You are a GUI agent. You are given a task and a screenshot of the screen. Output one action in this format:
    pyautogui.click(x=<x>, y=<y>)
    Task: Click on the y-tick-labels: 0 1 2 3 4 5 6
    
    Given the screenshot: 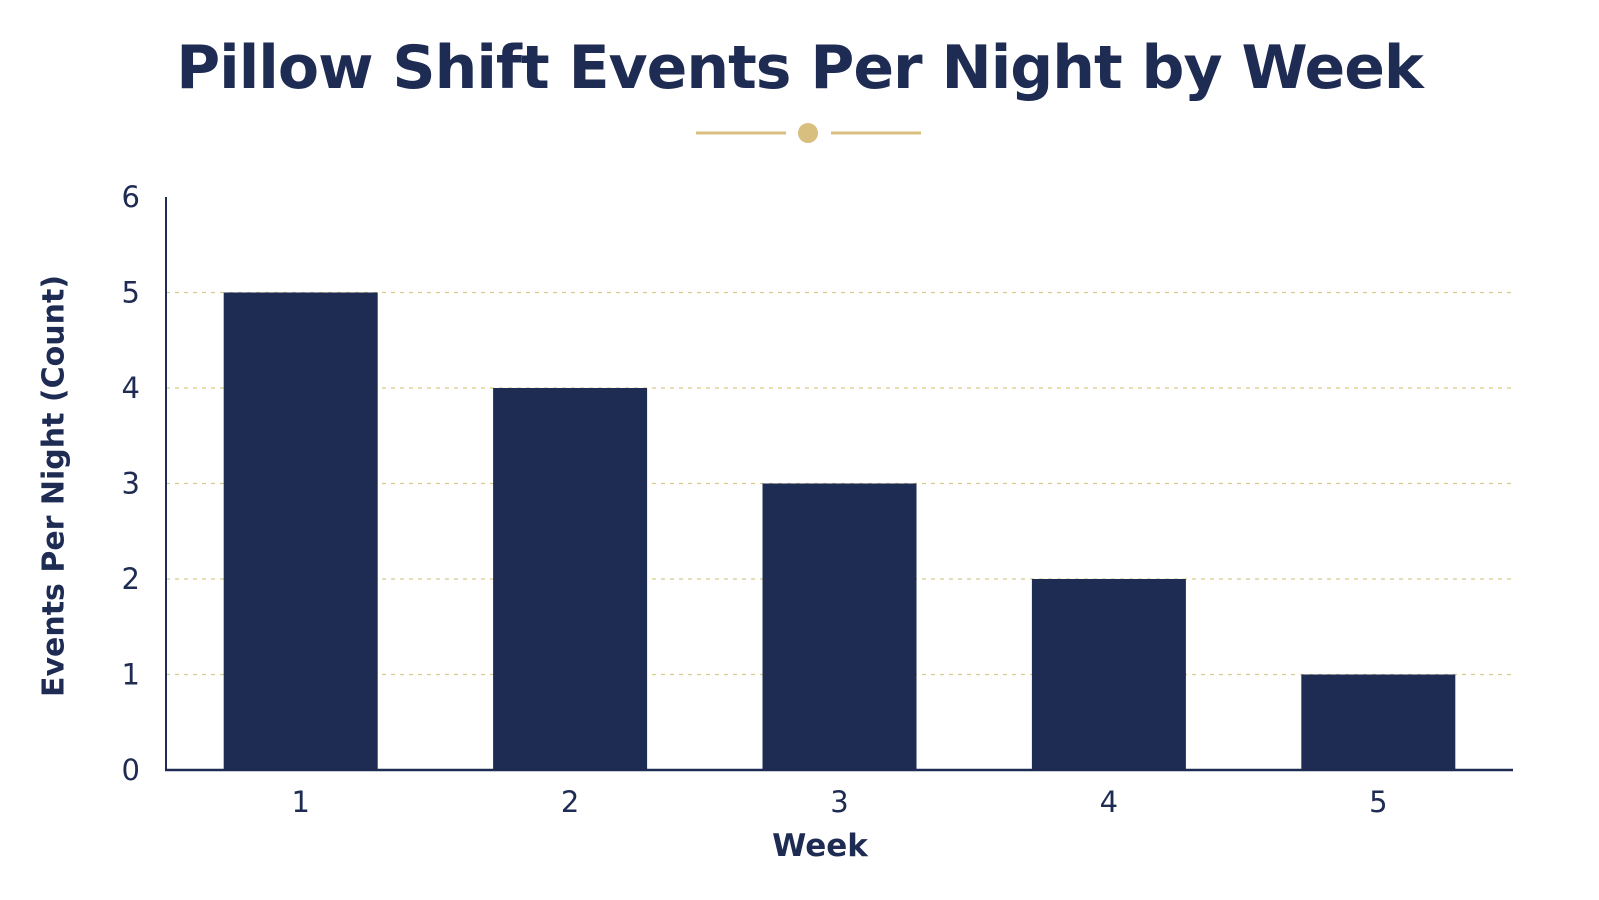 What is the action you would take?
    pyautogui.click(x=131, y=483)
    